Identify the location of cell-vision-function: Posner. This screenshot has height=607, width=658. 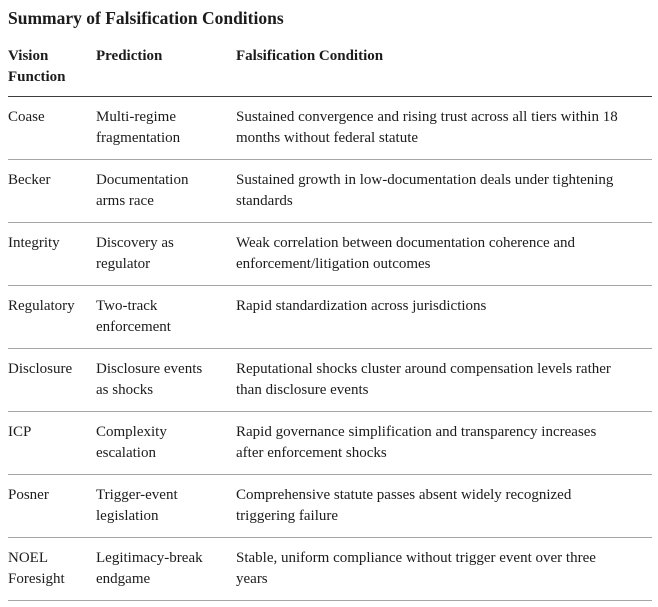
(28, 495).